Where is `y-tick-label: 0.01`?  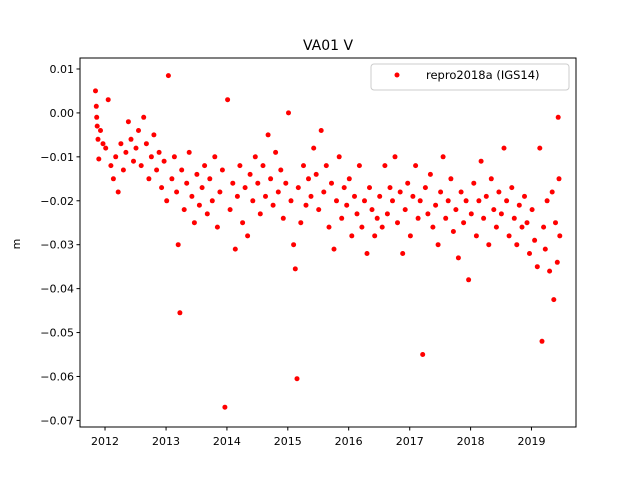 y-tick-label: 0.01 is located at coordinates (62, 69).